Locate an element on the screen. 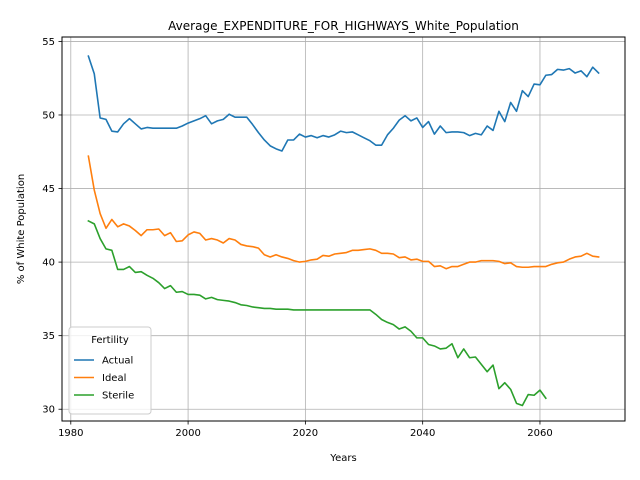 The width and height of the screenshot is (640, 480). y-tick-label: 50 is located at coordinates (48, 115).